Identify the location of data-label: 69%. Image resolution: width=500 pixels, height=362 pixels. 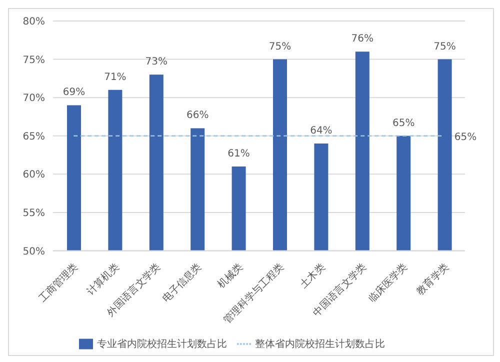
(74, 92).